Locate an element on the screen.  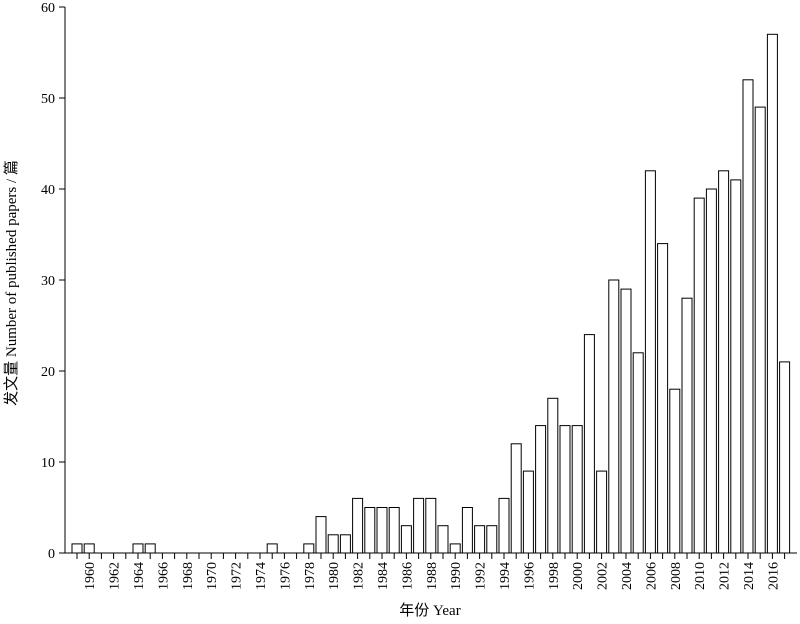
x-tick-label-1984: 1984 is located at coordinates (383, 576).